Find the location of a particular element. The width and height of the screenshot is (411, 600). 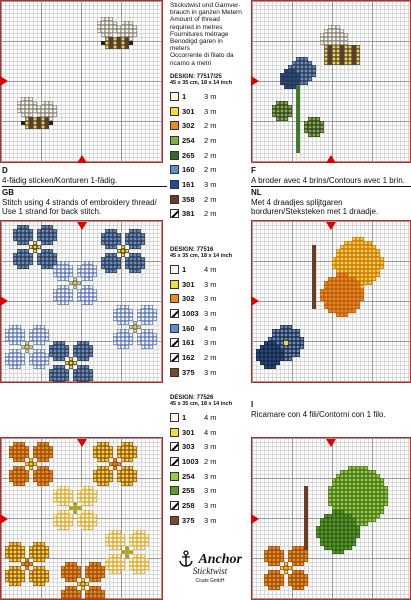

header-line: required in metres is located at coordinates (196, 27).